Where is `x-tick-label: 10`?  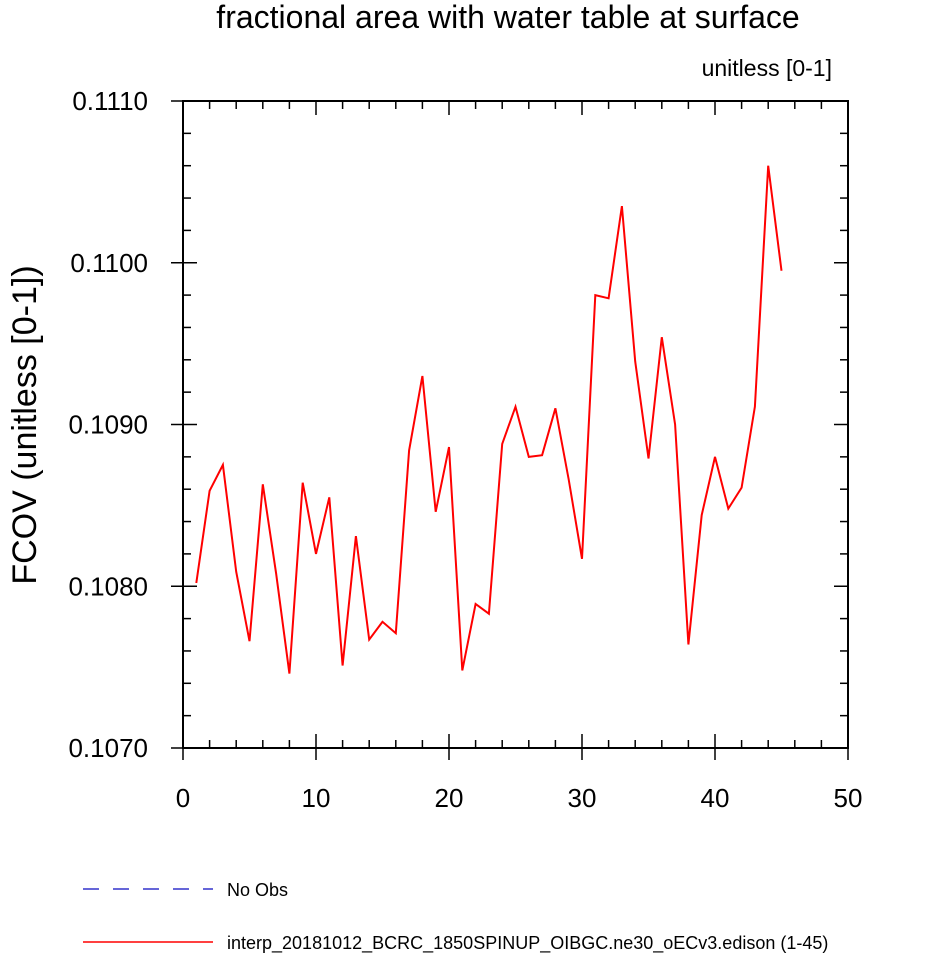 x-tick-label: 10 is located at coordinates (316, 798).